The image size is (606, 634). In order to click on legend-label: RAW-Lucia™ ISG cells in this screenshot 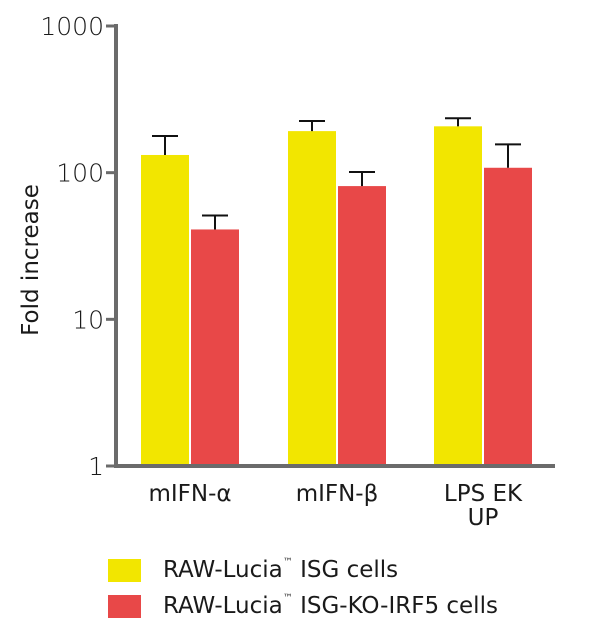, I will do `click(281, 570)`.